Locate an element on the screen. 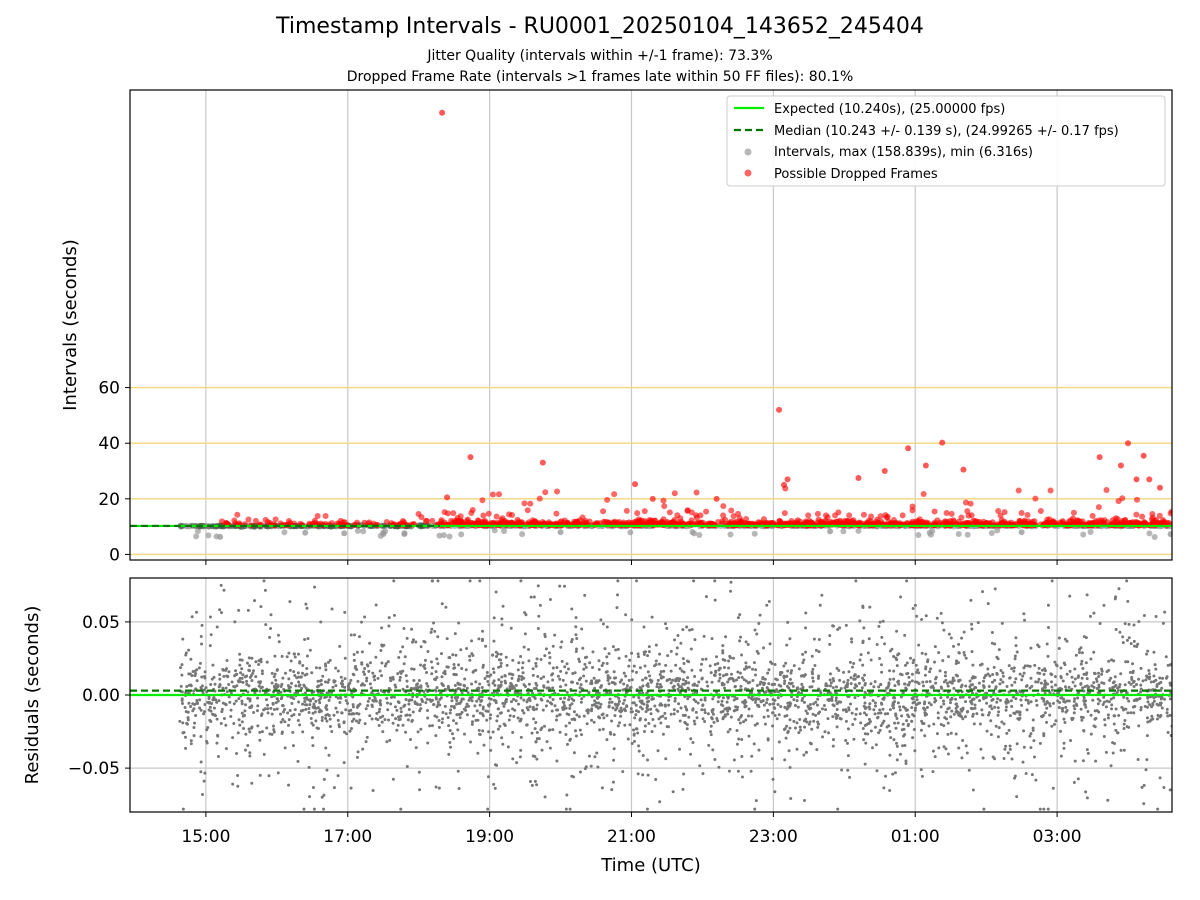  dropped-frame-outlier is located at coordinates (1128, 443).